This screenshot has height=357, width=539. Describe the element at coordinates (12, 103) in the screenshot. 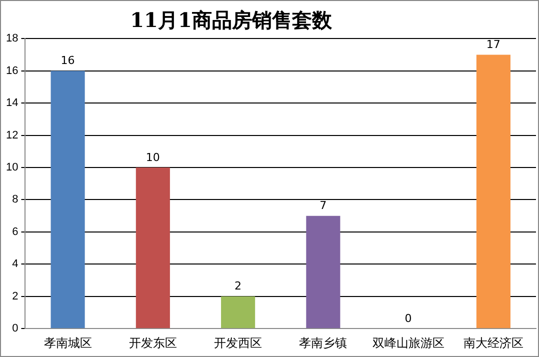

I see `y-tick-label: 14` at that location.